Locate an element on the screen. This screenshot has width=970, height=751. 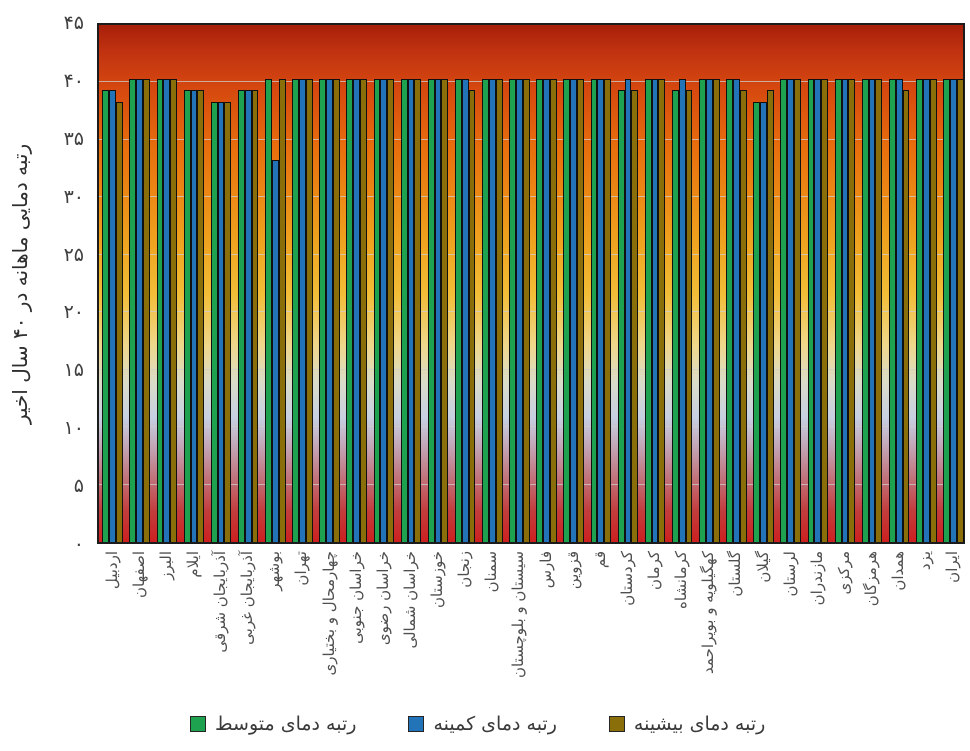
x-axis-label: سیستان و بلوچستان is located at coordinates (518, 615).